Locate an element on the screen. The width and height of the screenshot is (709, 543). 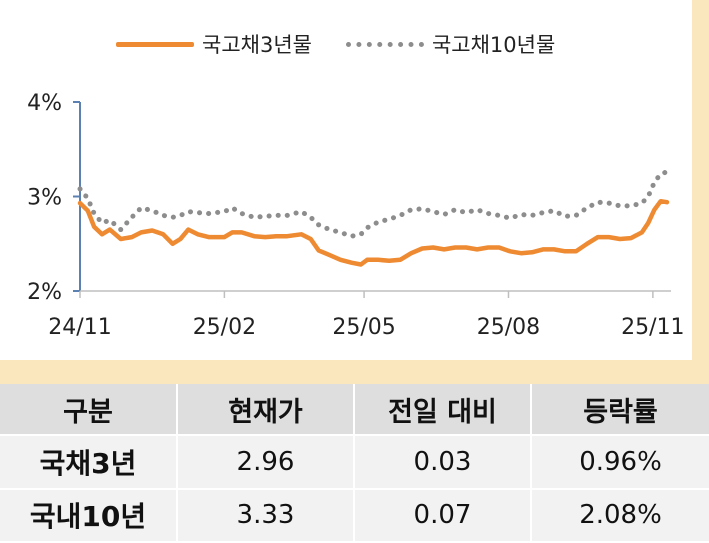
x-tick-label: 25/08 is located at coordinates (508, 327).